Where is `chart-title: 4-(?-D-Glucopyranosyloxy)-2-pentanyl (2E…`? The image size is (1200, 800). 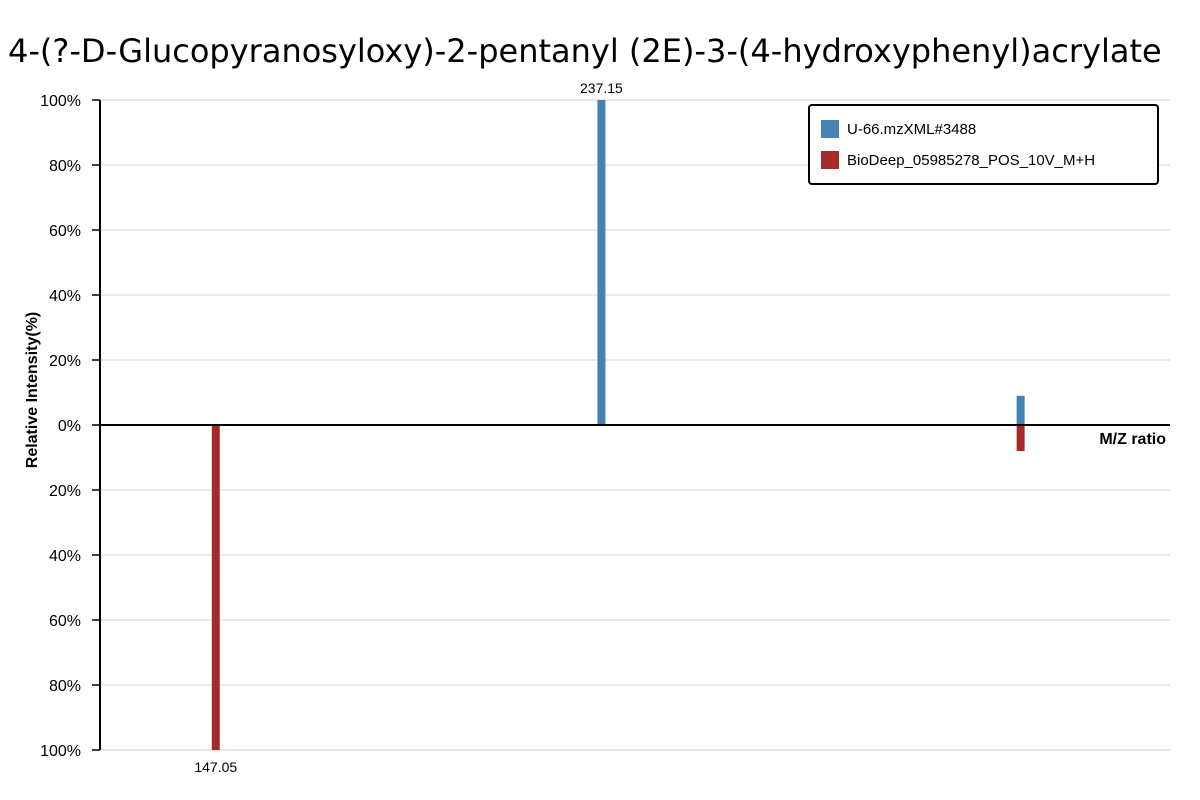 chart-title: 4-(?-D-Glucopyranosyloxy)-2-pentanyl (2E… is located at coordinates (585, 51).